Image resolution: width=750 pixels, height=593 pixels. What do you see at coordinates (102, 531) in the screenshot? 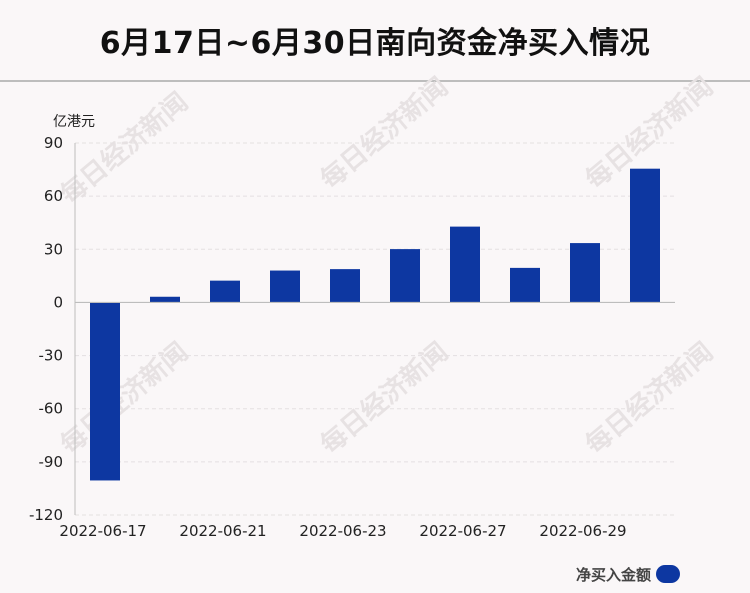
I see `x-tick-label: 2022-06-17` at bounding box center [102, 531].